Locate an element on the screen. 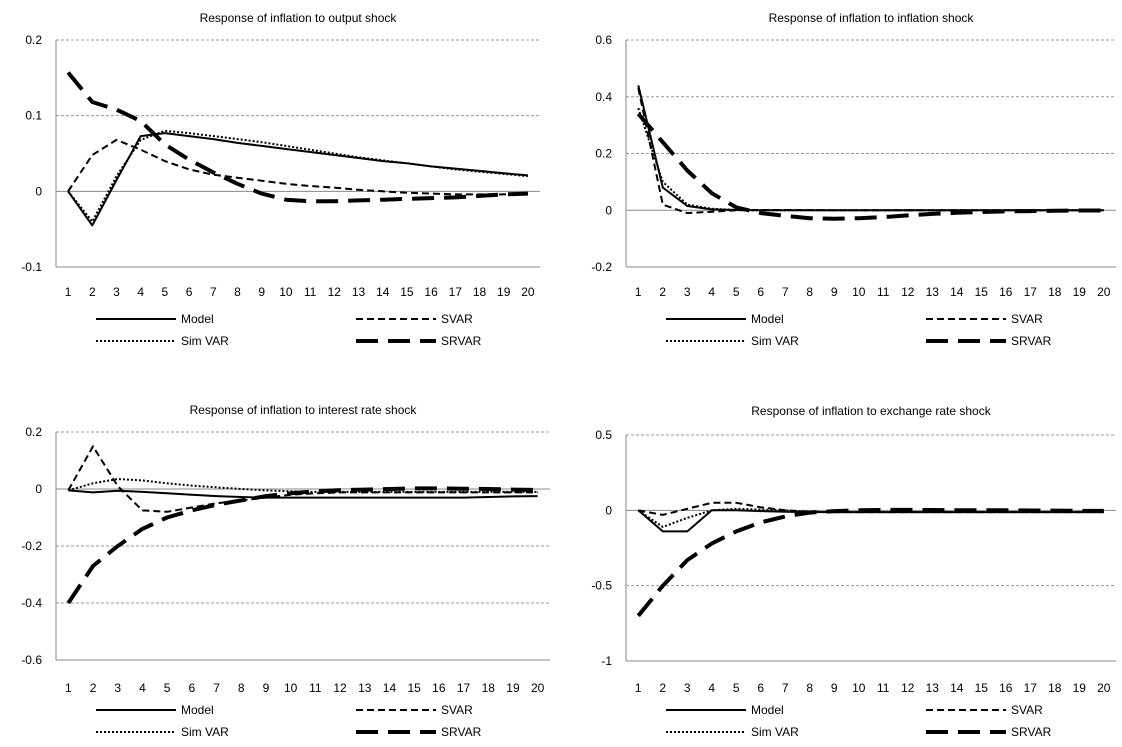 This screenshot has width=1122, height=747. y-tick-label: -0.5 is located at coordinates (601, 586).